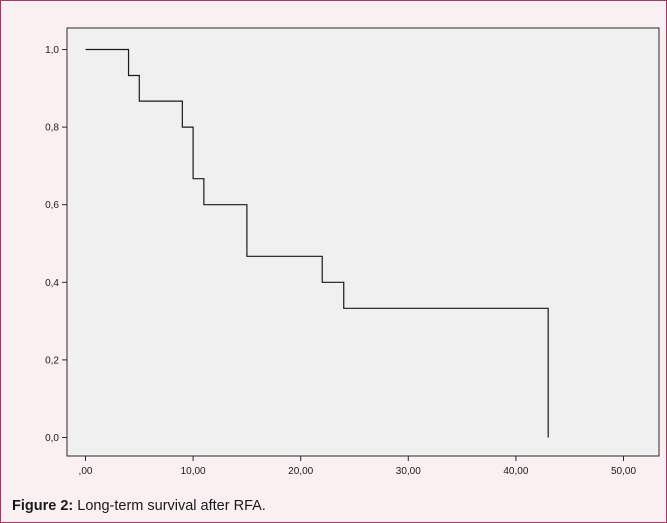 This screenshot has height=523, width=667. I want to click on y-tick-label: 0,0, so click(52, 438).